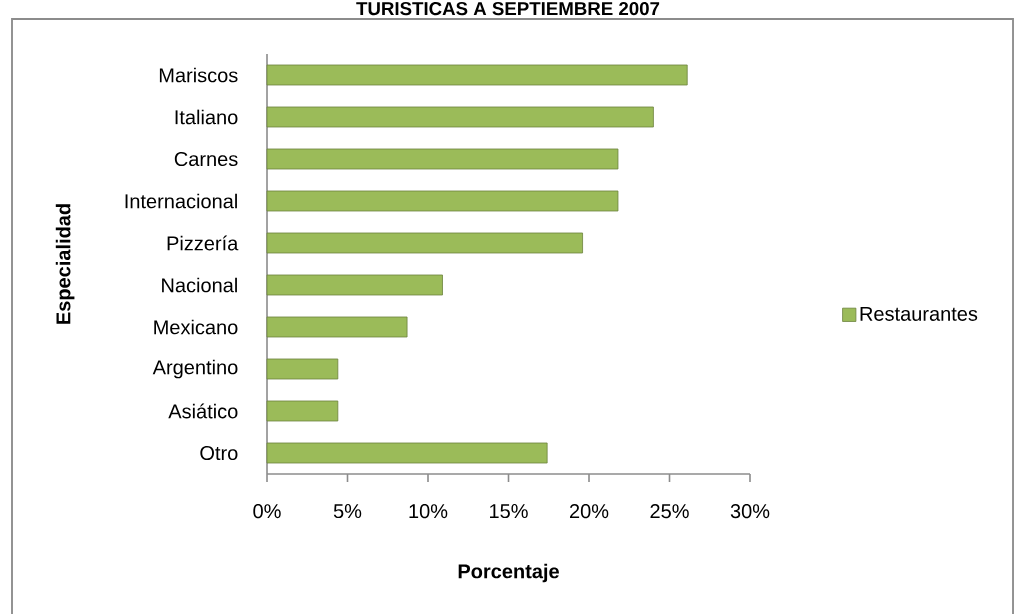 The image size is (1016, 614). I want to click on x-axis-title: Porcentaje, so click(508, 573).